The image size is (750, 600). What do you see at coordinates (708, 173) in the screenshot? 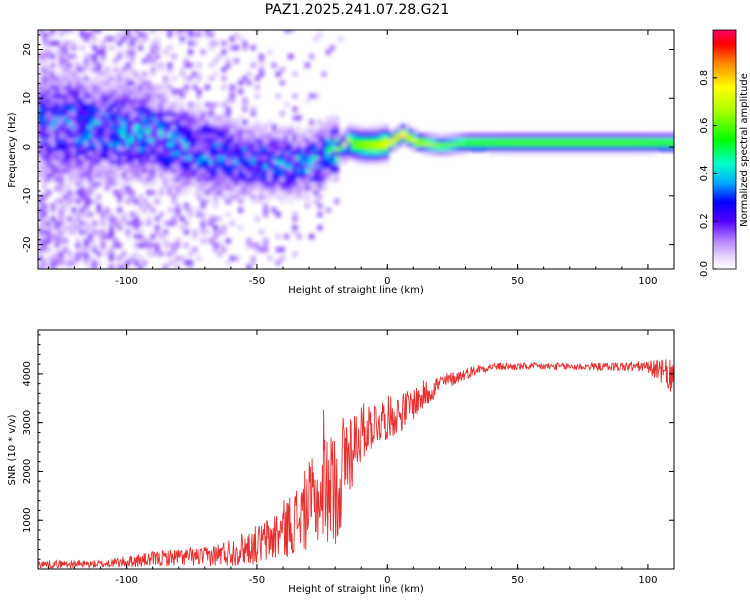
I see `colorbar-ticks: 0.00.20.40.60.8` at bounding box center [708, 173].